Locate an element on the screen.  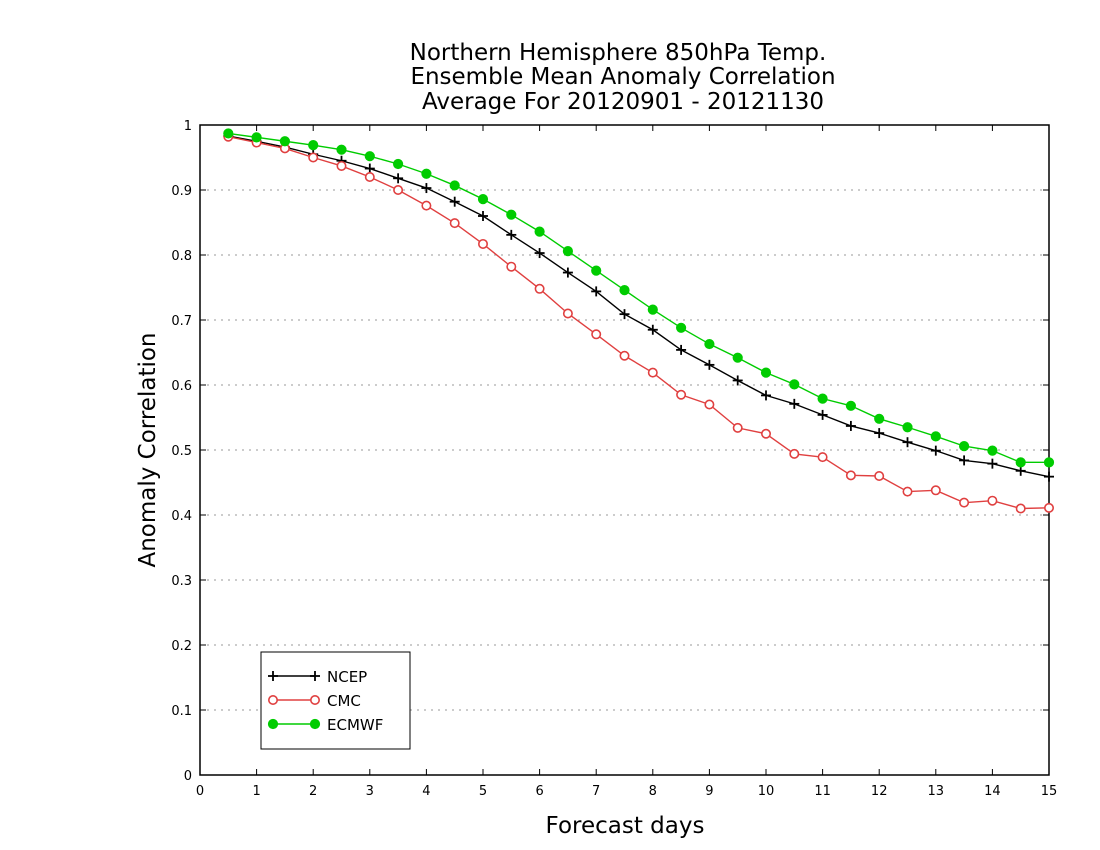
y-tick-label: 0 is located at coordinates (188, 776).